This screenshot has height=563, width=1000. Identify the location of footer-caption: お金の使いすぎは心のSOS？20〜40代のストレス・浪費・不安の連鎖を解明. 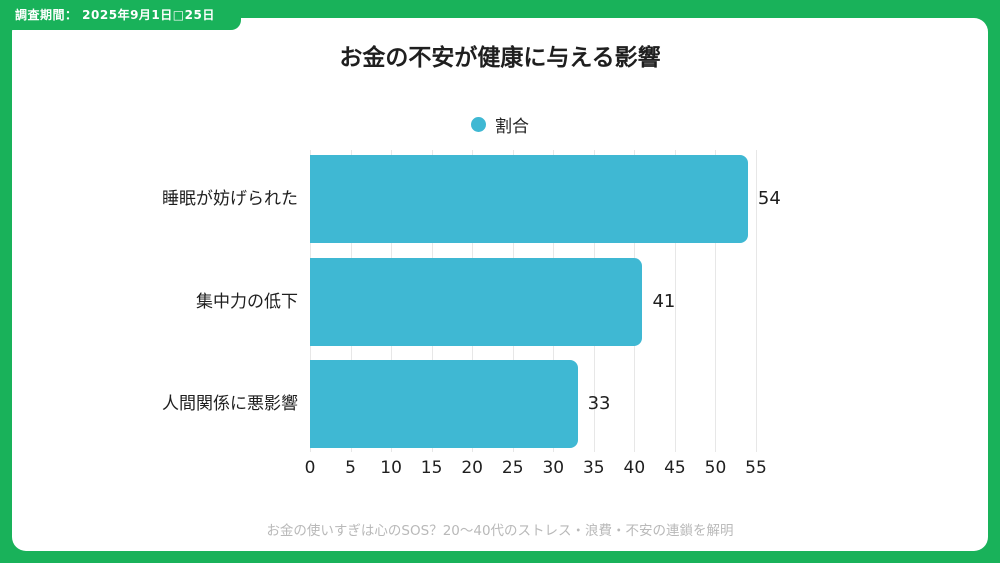
(500, 531).